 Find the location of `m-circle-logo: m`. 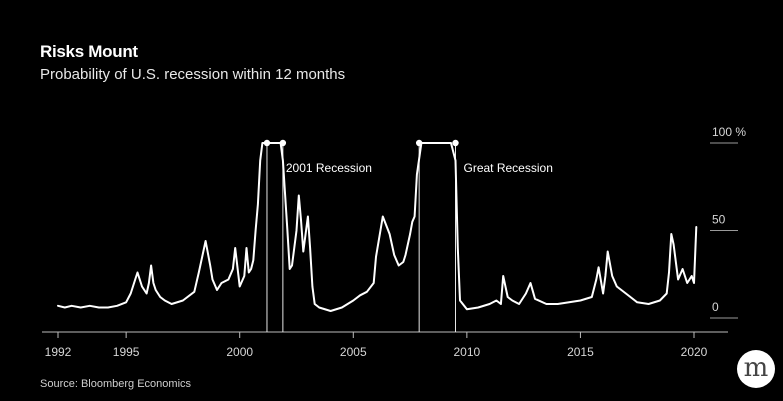

m-circle-logo: m is located at coordinates (756, 369).